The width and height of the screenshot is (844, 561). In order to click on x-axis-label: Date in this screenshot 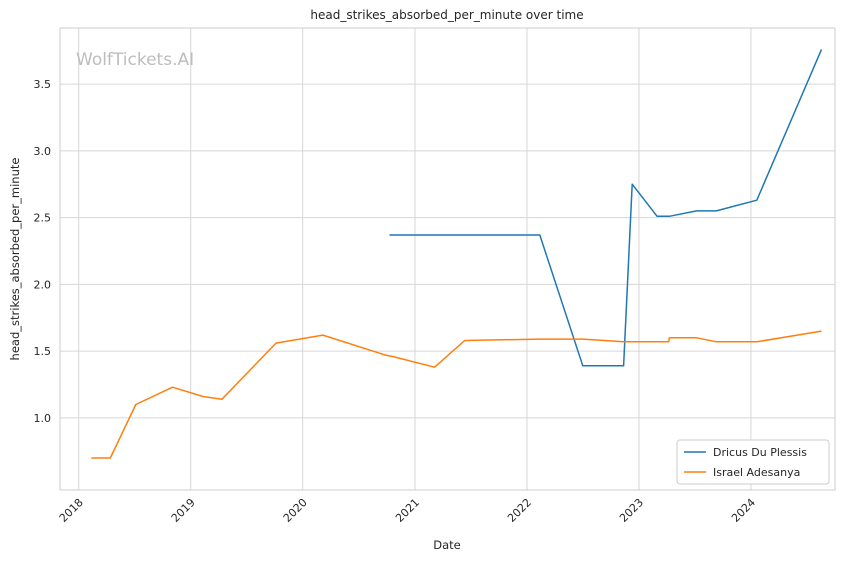, I will do `click(447, 545)`.